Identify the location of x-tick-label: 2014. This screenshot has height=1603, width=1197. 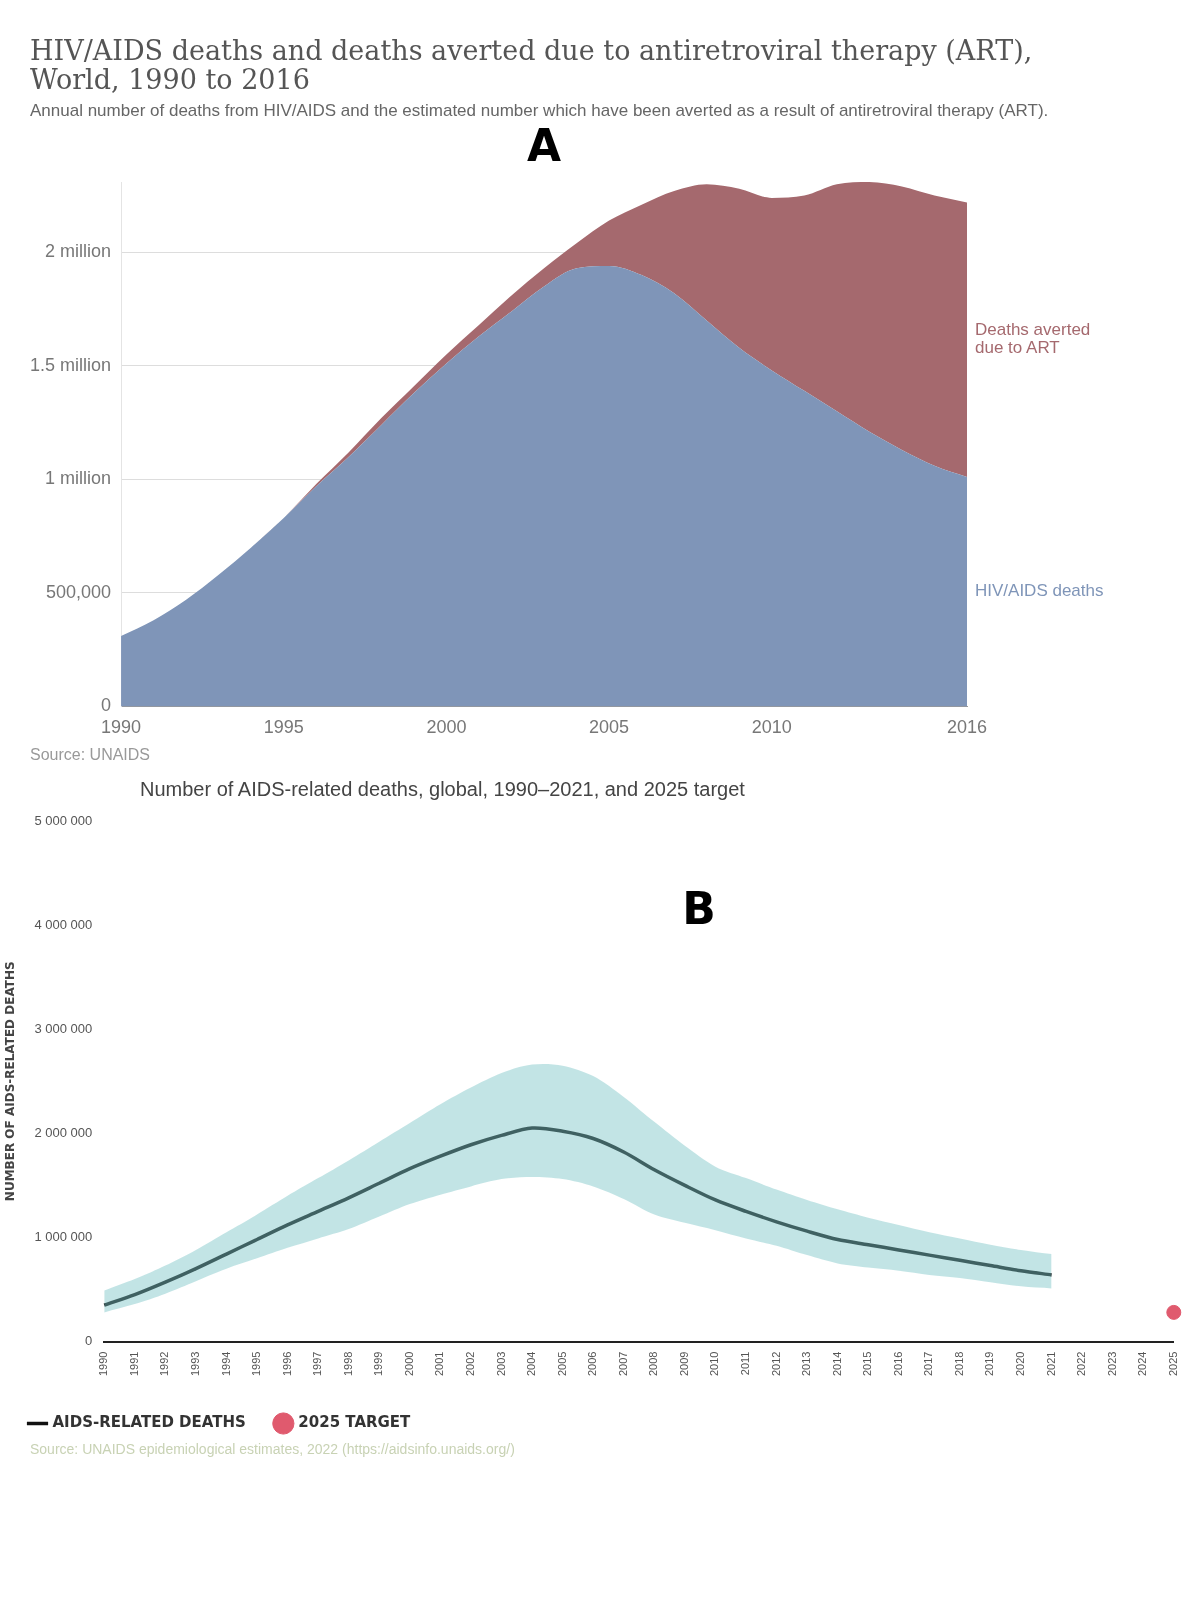
(836, 1364).